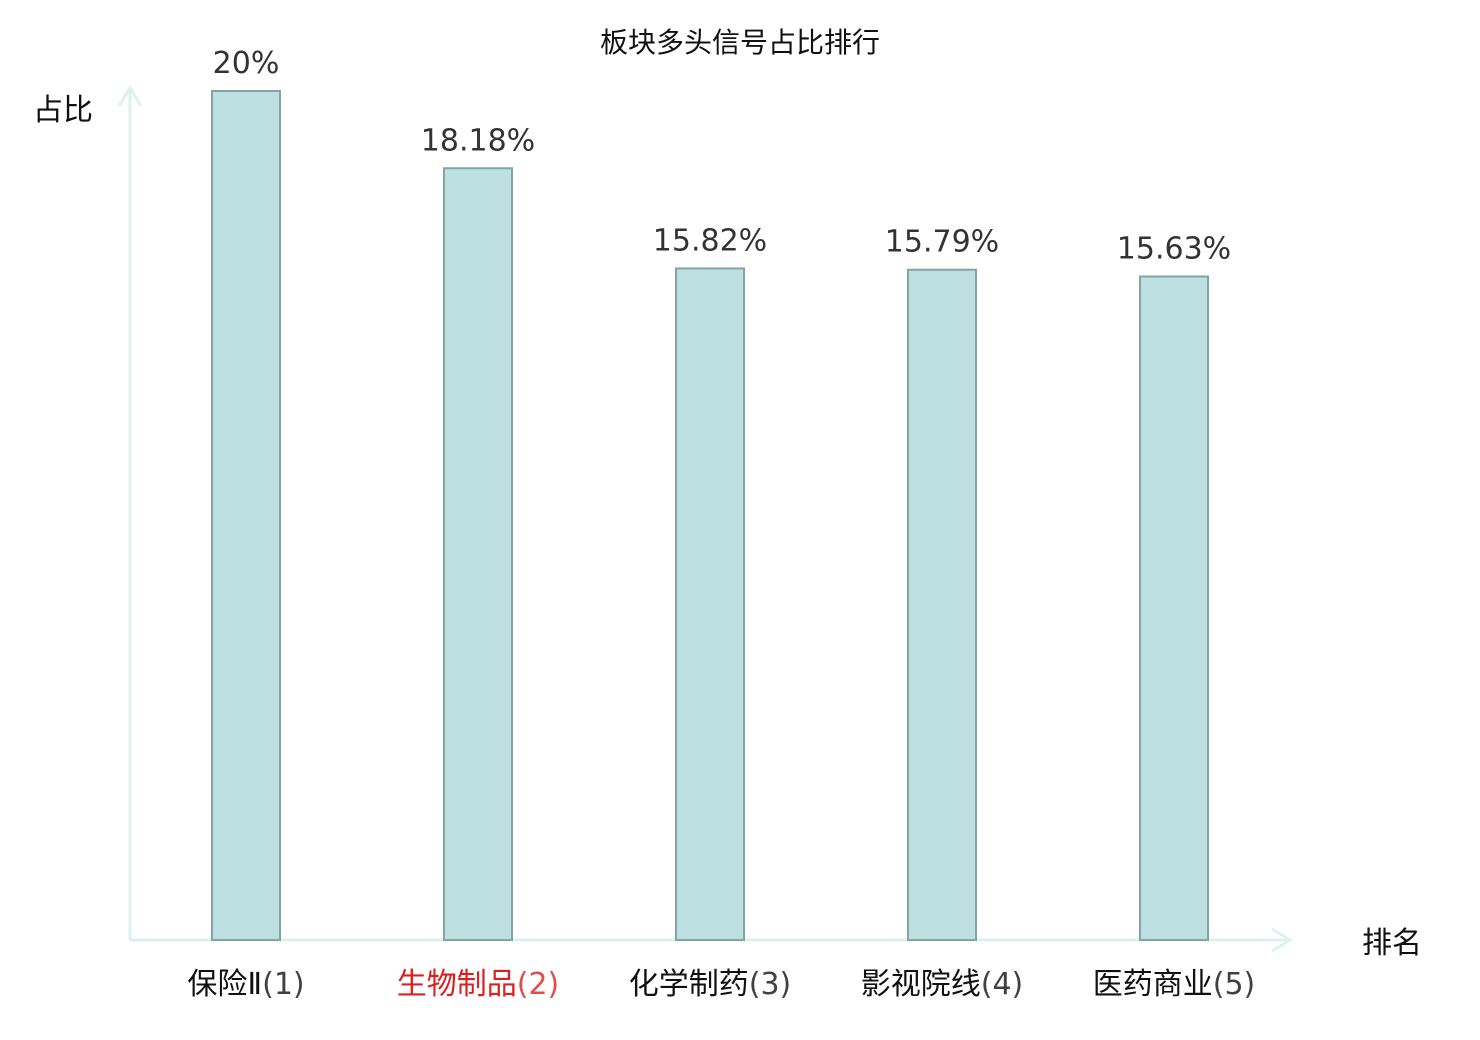  What do you see at coordinates (1282, 940) in the screenshot?
I see `x-axis-arrow` at bounding box center [1282, 940].